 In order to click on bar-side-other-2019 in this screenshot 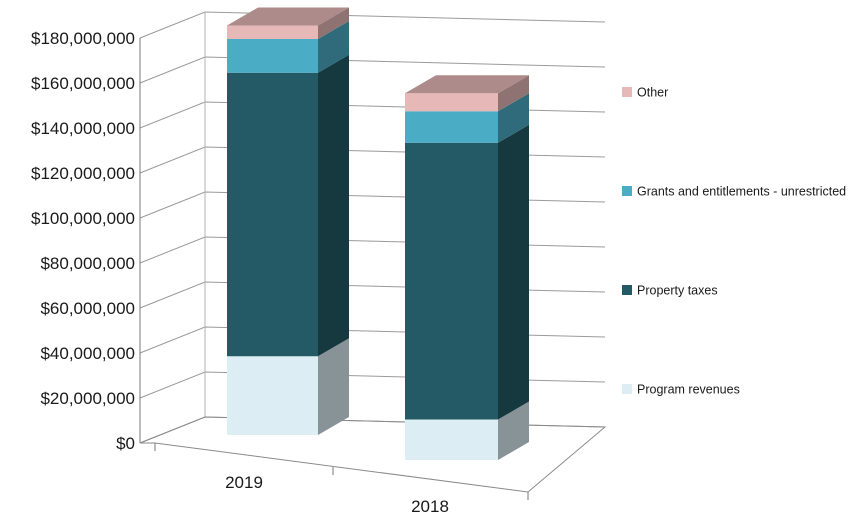, I will do `click(333, 23)`.